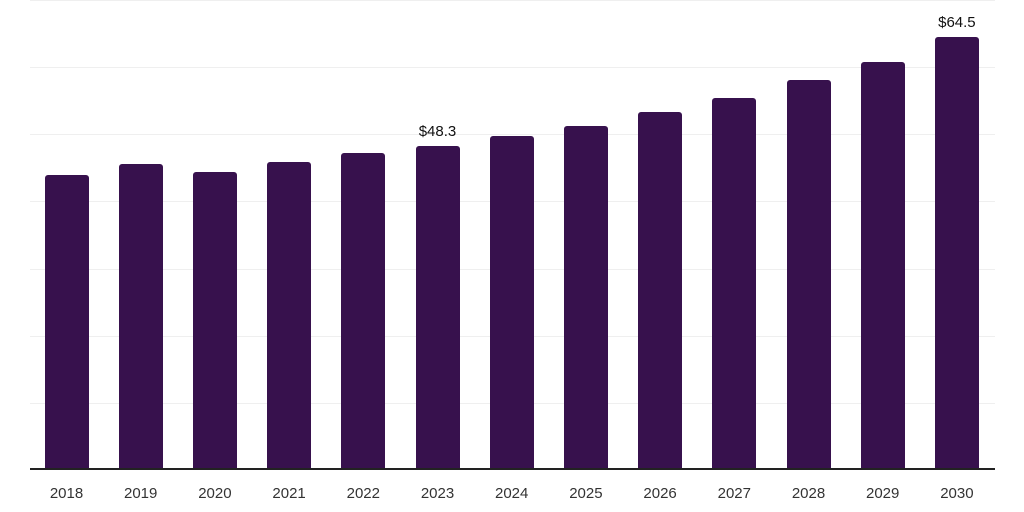 The width and height of the screenshot is (1024, 512). Describe the element at coordinates (808, 275) in the screenshot. I see `bar-2028` at that location.